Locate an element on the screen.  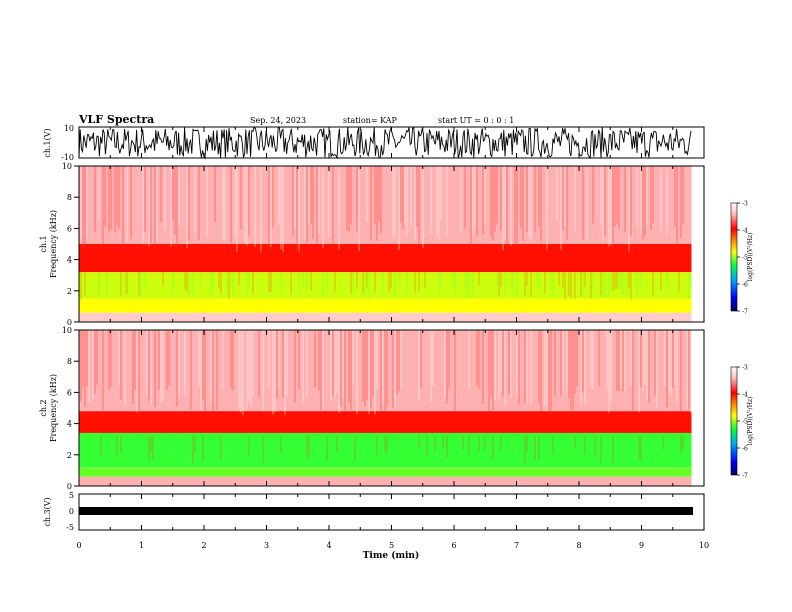
ch1-ytick-top: 10 is located at coordinates (69, 128).